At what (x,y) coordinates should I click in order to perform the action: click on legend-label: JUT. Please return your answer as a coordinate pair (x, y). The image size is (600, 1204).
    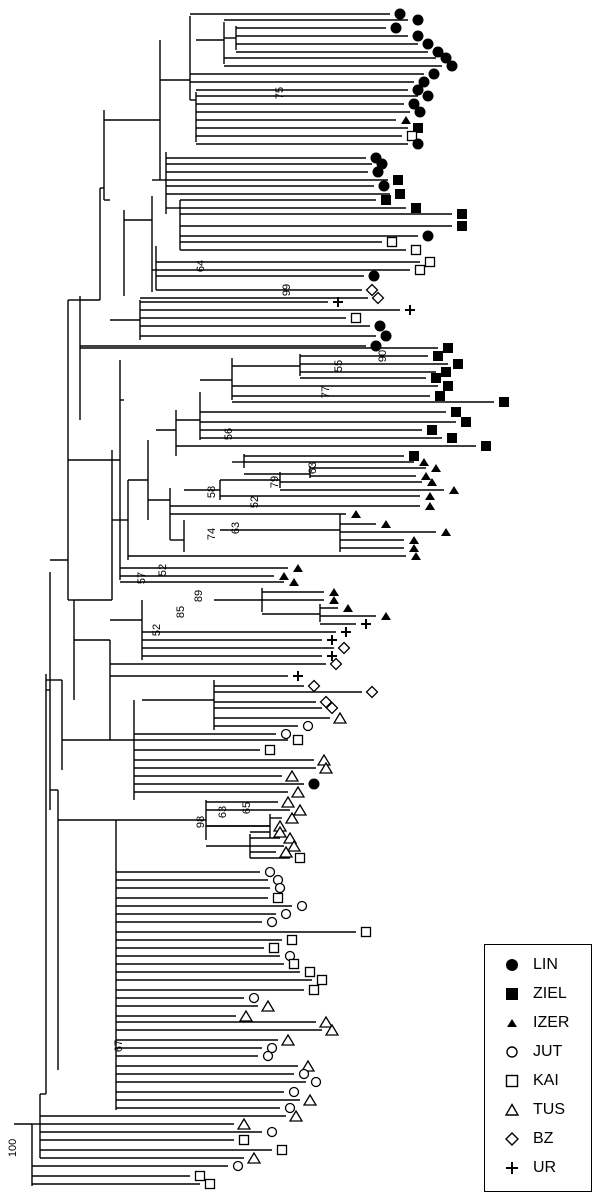
    Looking at the image, I should click on (548, 1051).